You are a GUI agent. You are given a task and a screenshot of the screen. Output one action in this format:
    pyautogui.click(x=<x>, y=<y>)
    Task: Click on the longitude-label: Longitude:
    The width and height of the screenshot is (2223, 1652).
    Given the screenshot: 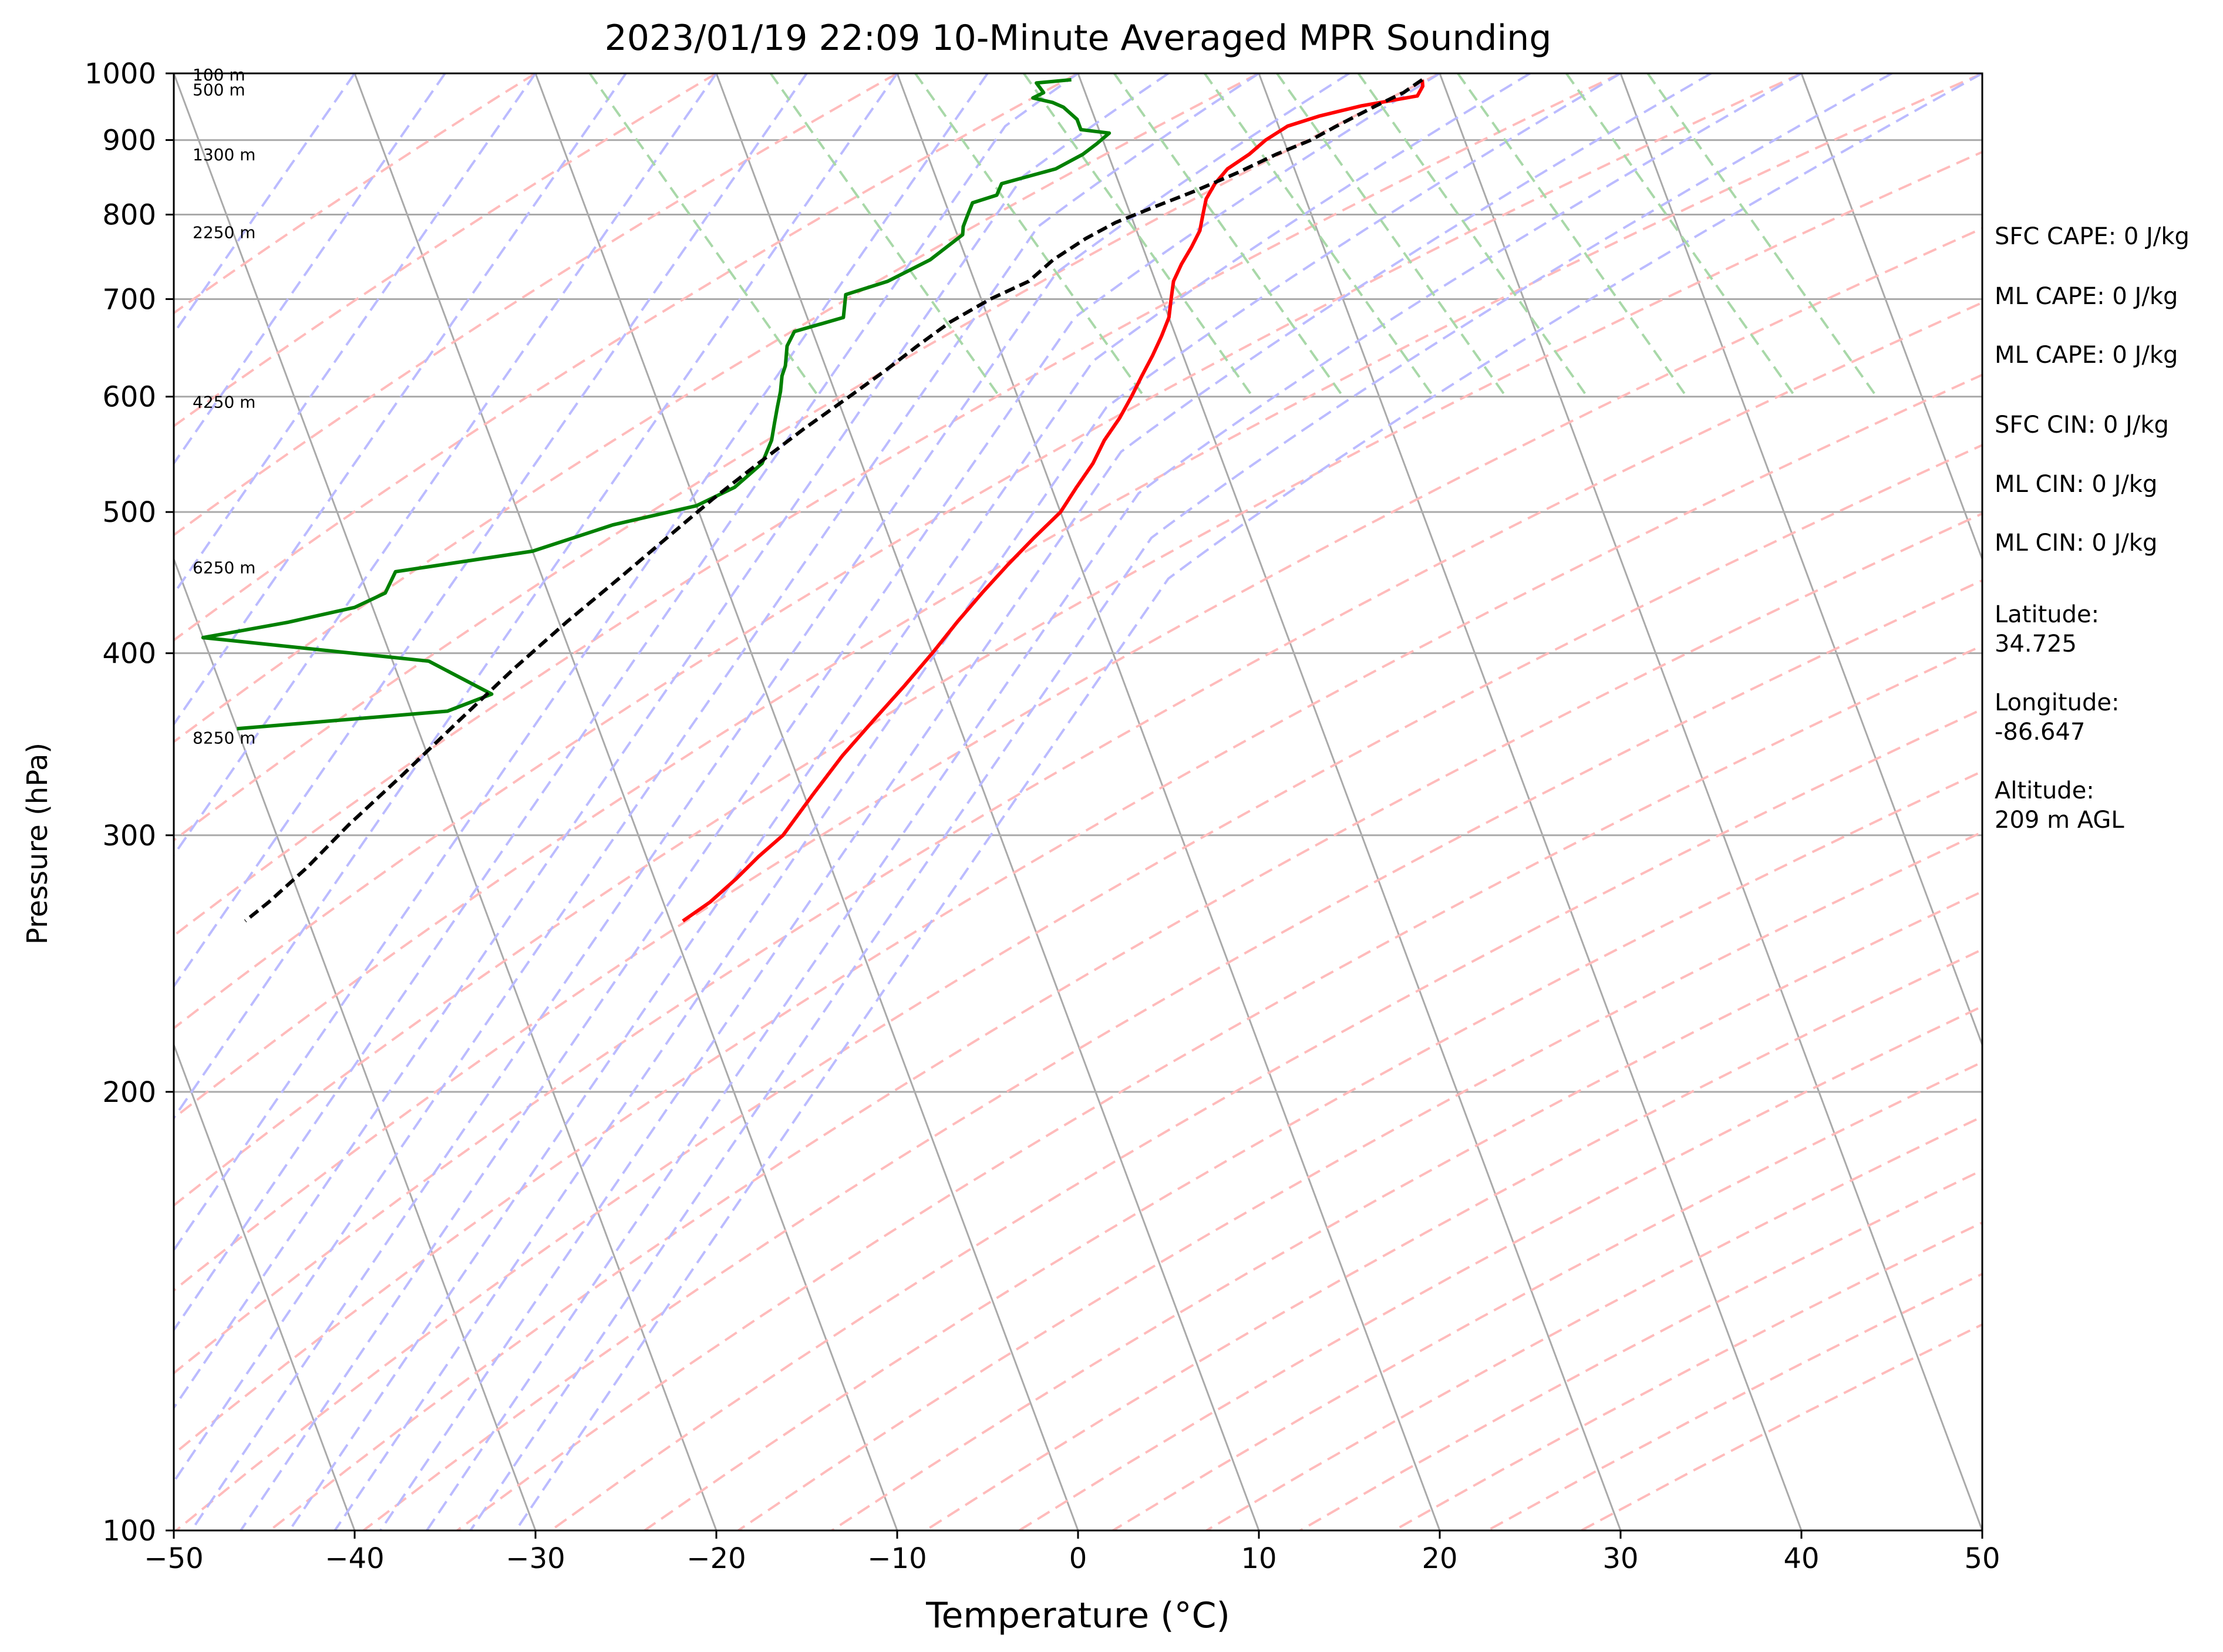 What is the action you would take?
    pyautogui.click(x=2057, y=702)
    